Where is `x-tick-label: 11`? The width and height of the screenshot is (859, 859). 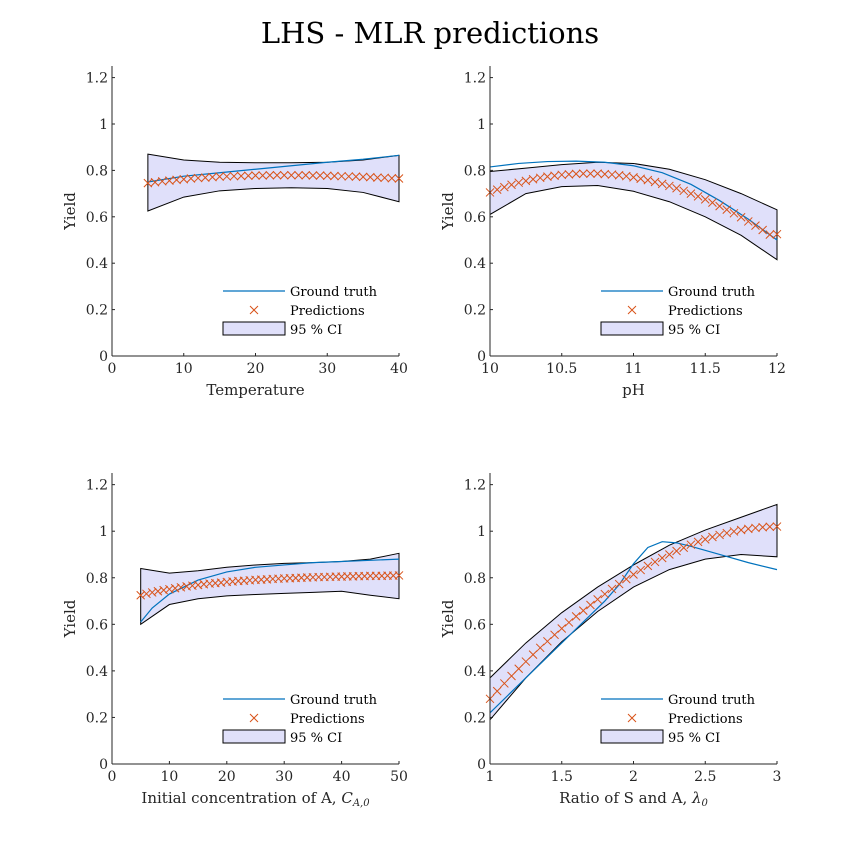
x-tick-label: 11 is located at coordinates (634, 369).